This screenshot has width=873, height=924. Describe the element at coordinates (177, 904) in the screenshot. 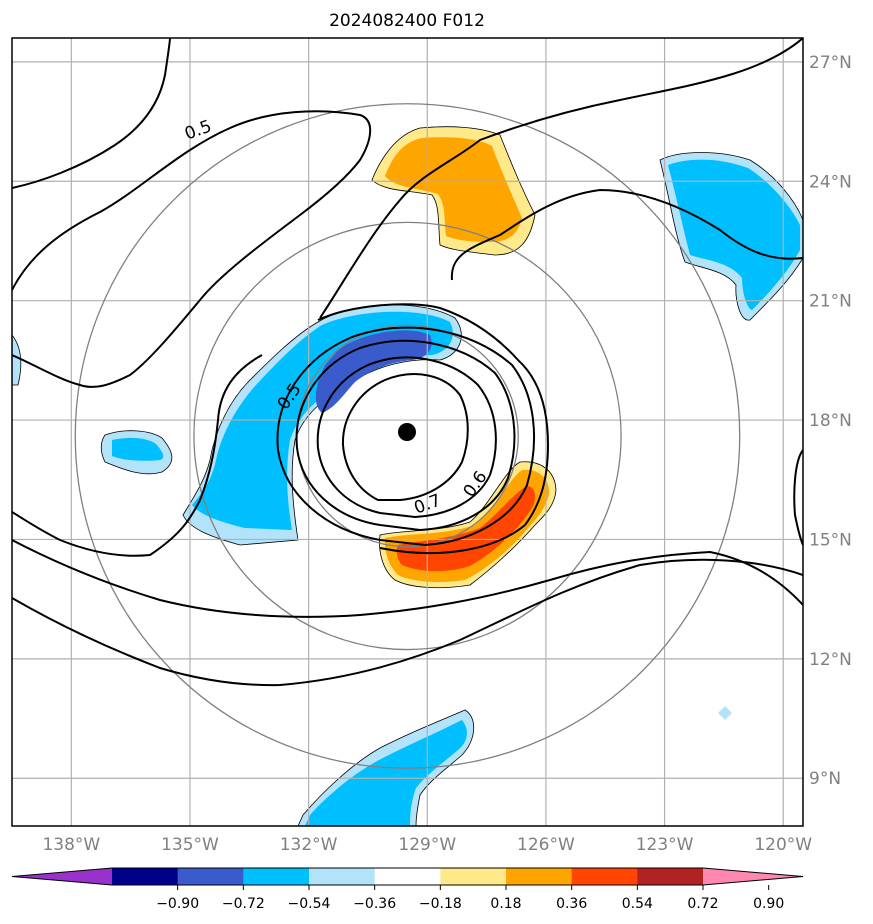

I see `colorbar-tick-label: −0.90` at that location.